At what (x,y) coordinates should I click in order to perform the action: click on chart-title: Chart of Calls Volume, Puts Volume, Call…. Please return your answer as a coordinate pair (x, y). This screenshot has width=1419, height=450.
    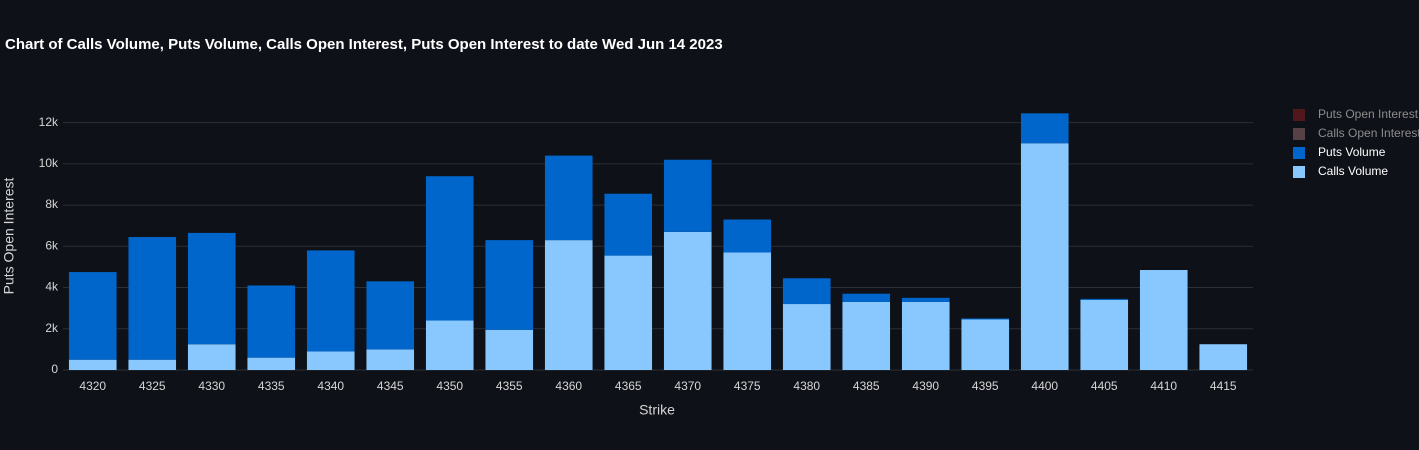
    Looking at the image, I should click on (364, 44).